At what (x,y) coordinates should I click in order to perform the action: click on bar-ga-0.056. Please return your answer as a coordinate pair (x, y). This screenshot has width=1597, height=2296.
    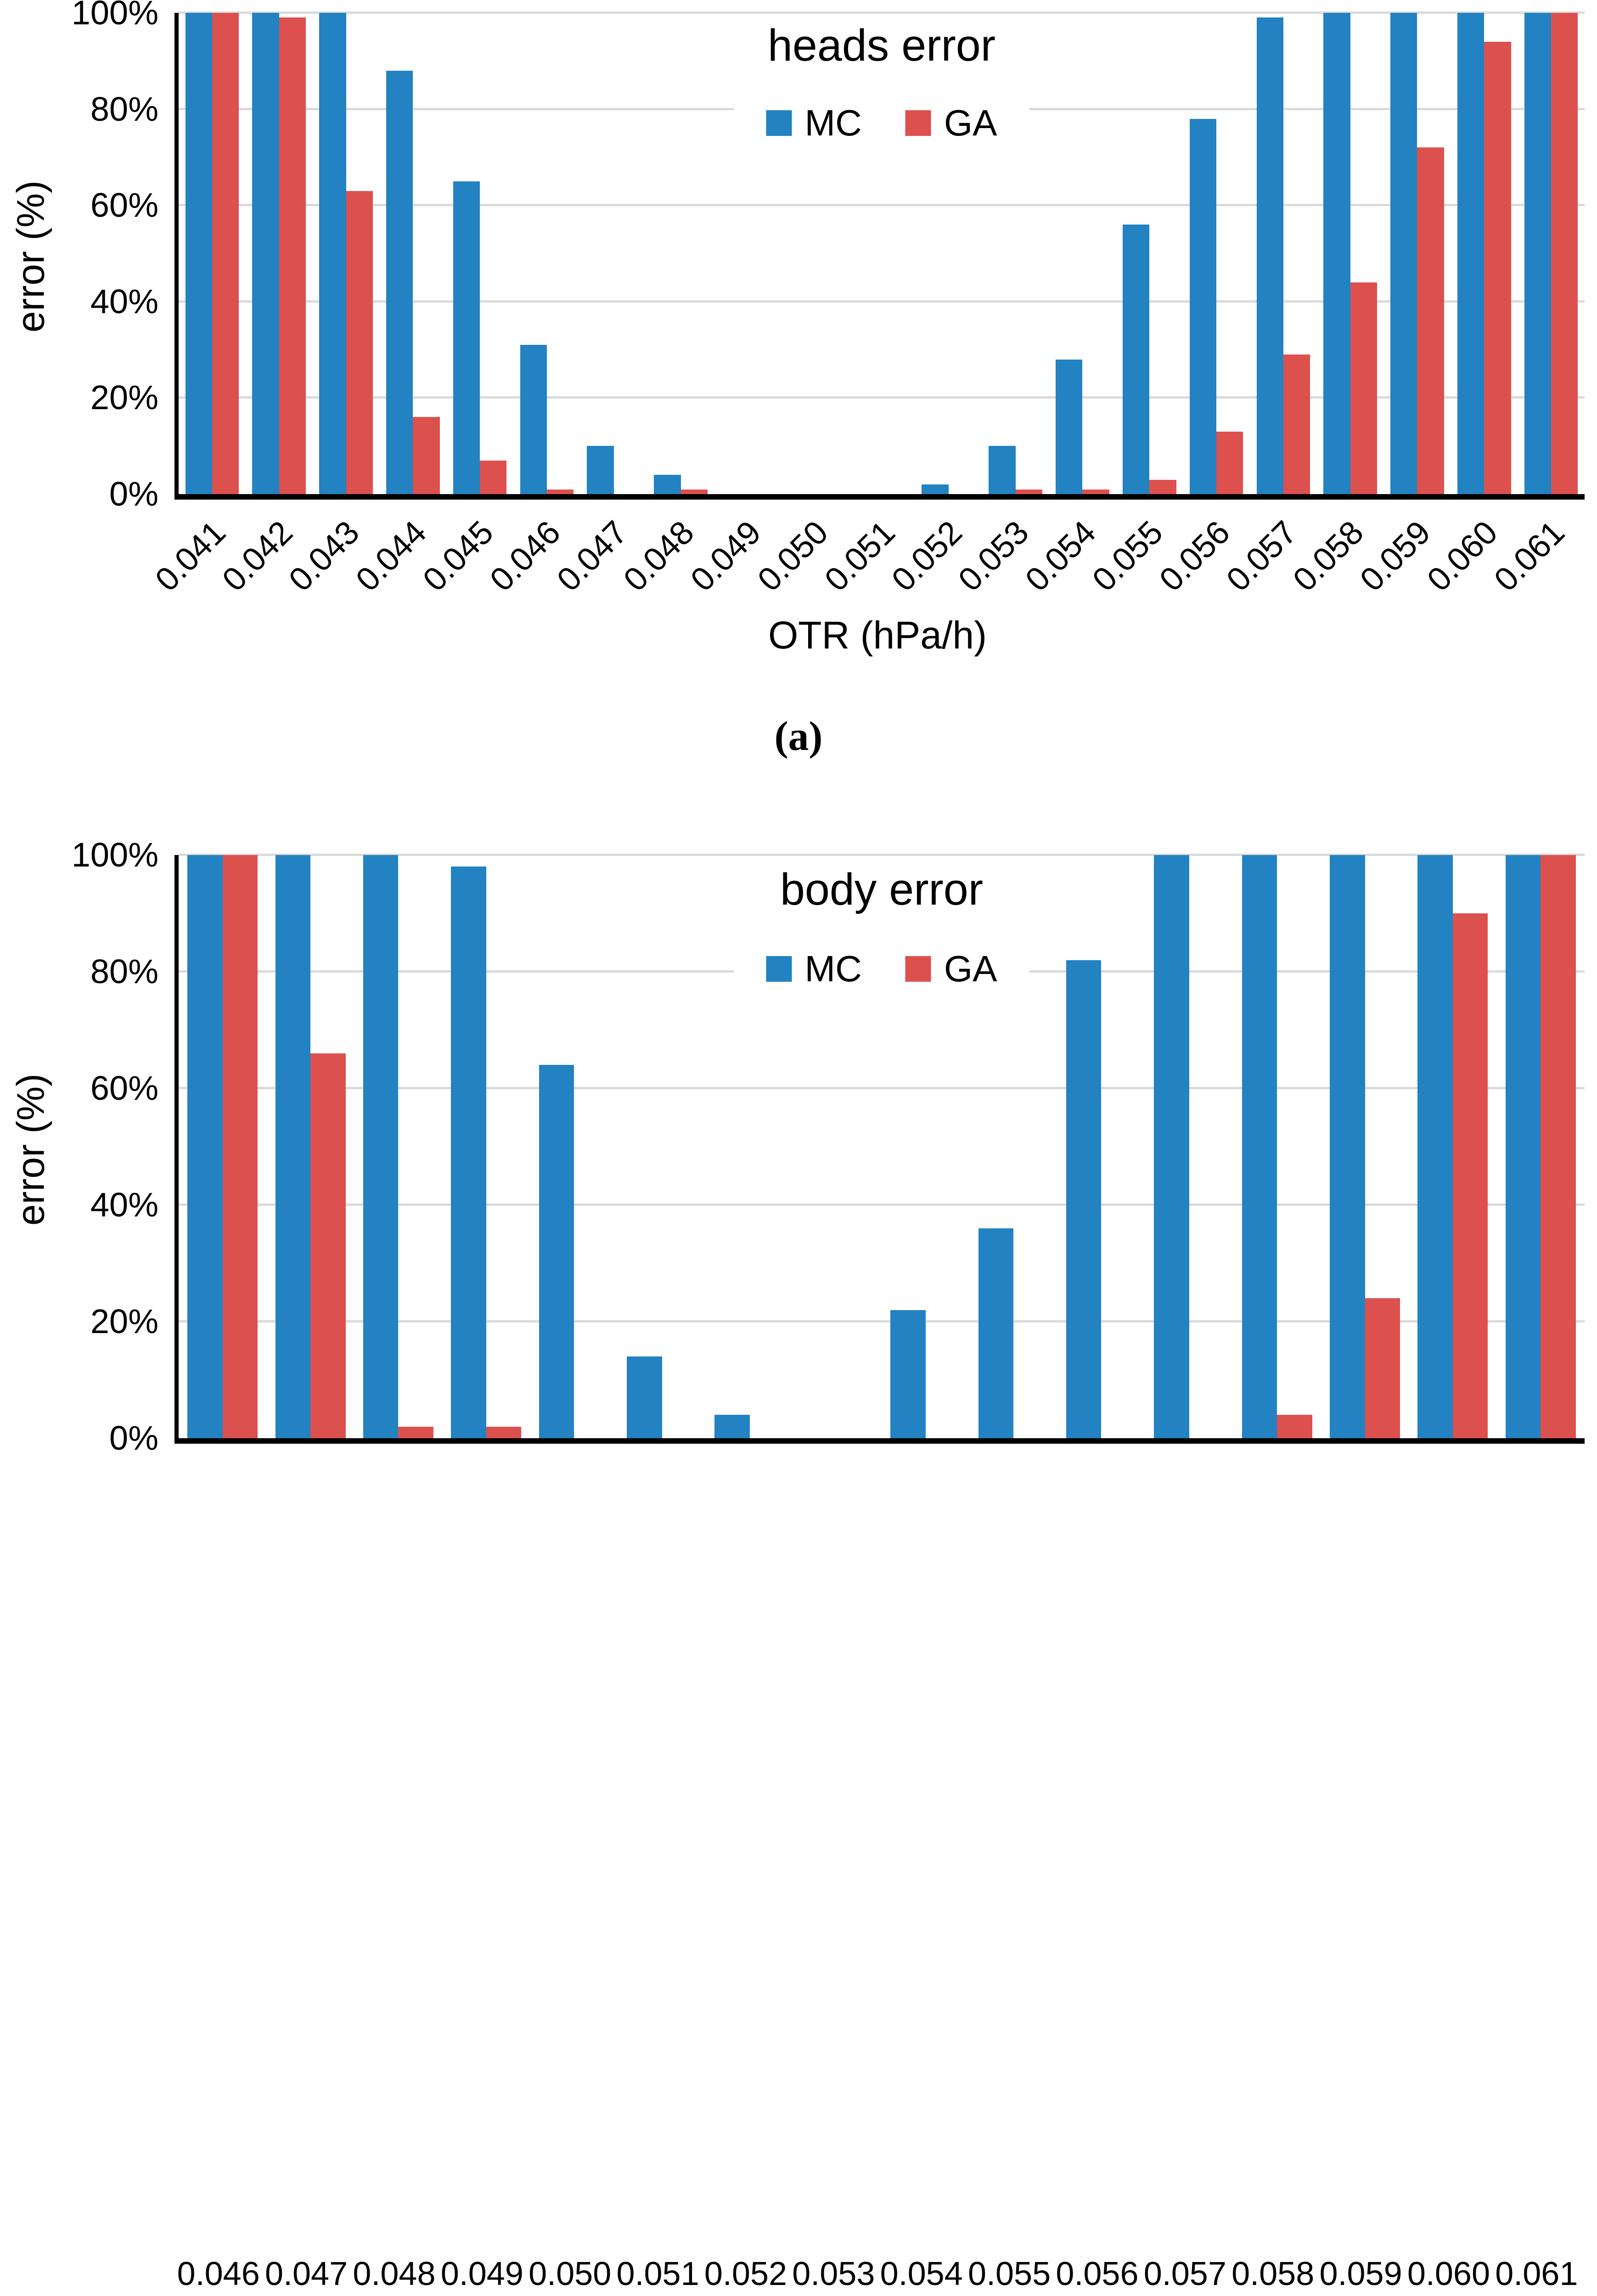
    Looking at the image, I should click on (1229, 463).